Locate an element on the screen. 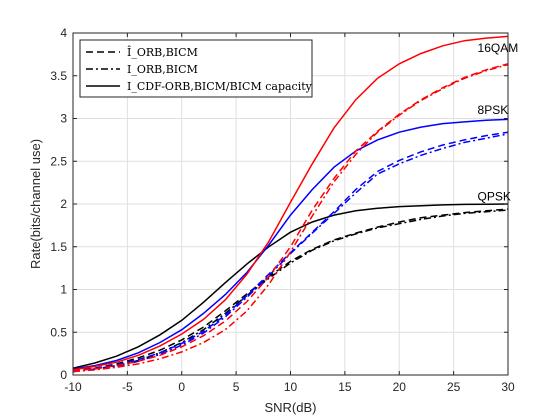  series-annotation: QPSK is located at coordinates (494, 197).